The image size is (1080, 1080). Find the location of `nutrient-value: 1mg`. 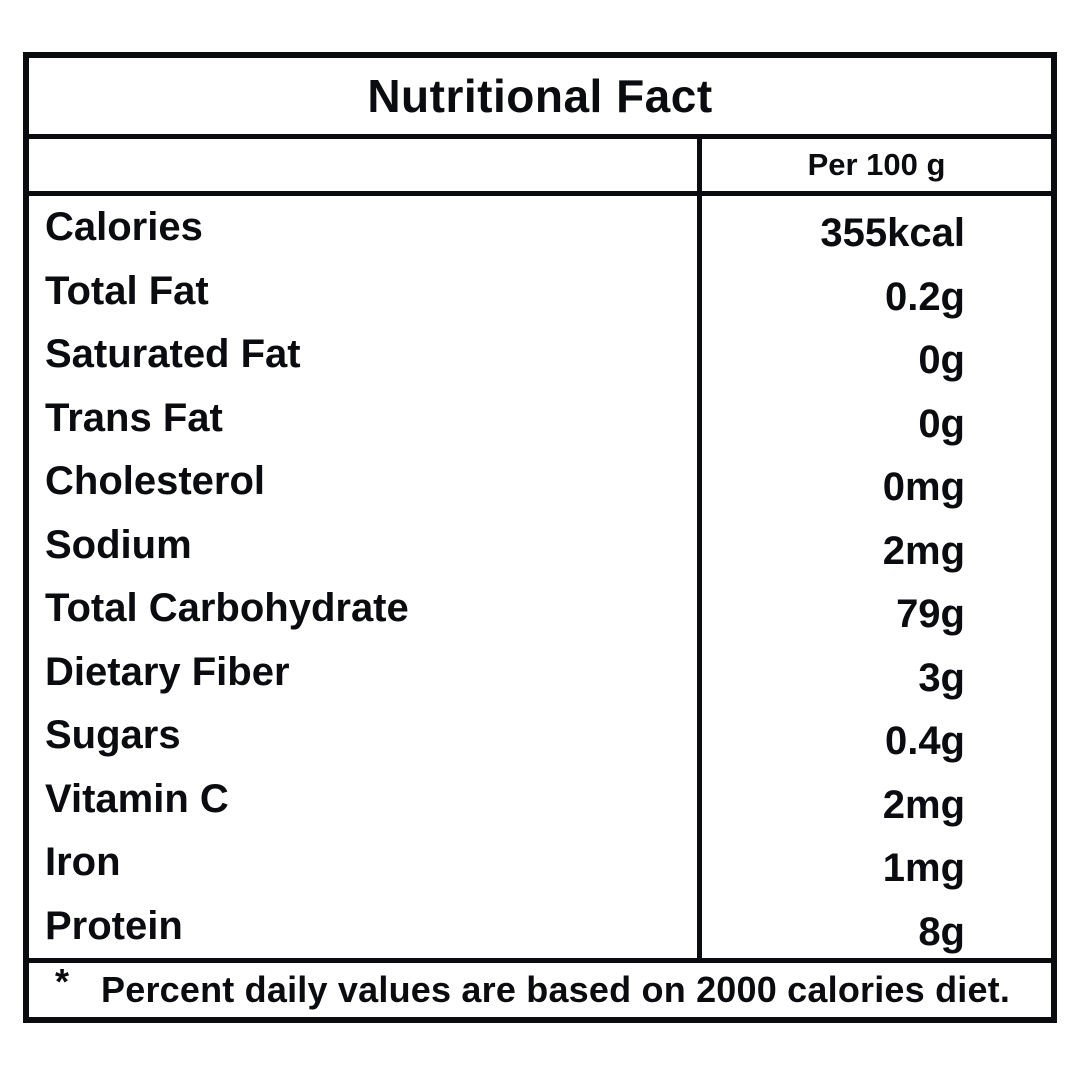

nutrient-value: 1mg is located at coordinates (874, 863).